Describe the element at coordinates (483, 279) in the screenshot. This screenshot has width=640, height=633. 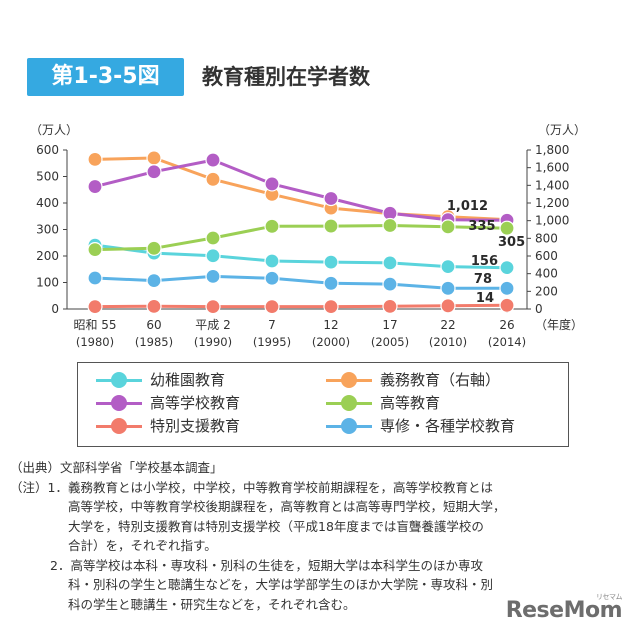
I see `data-label: 78` at that location.